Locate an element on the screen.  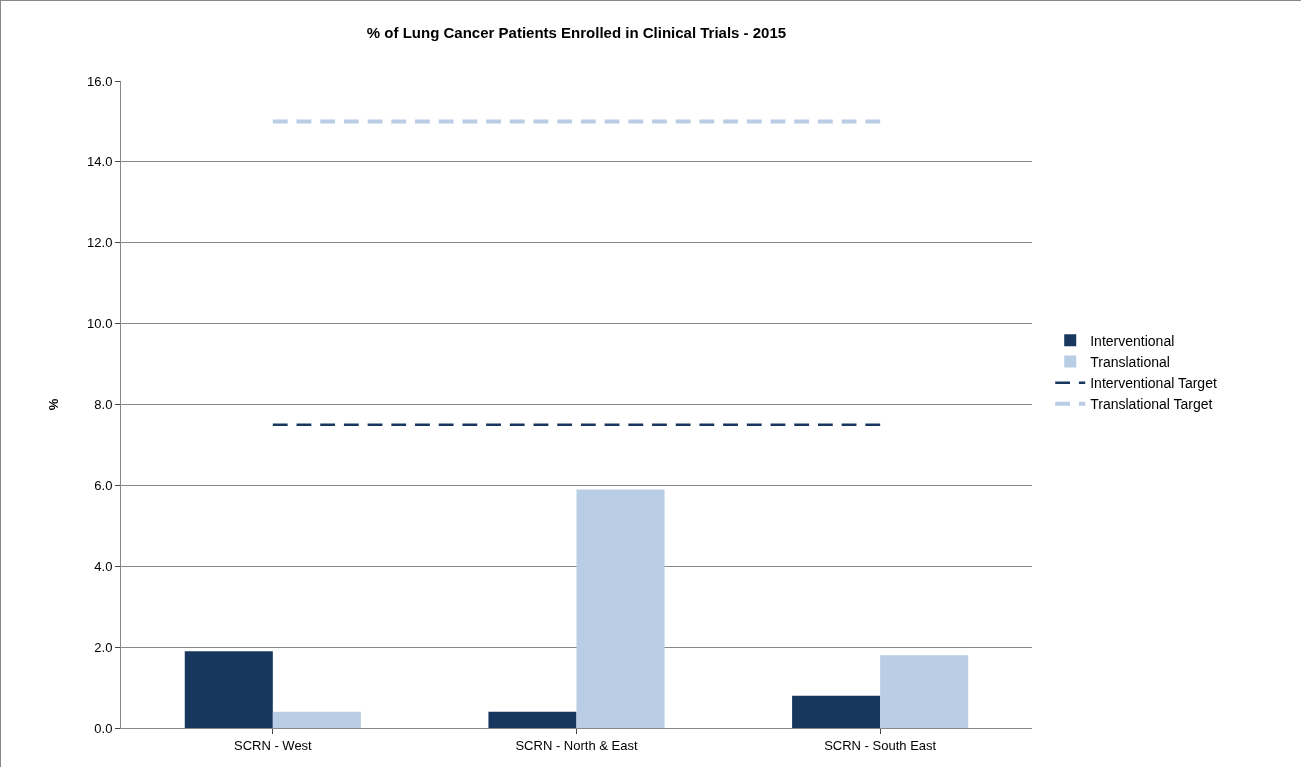
legend-label: Interventional is located at coordinates (1132, 340).